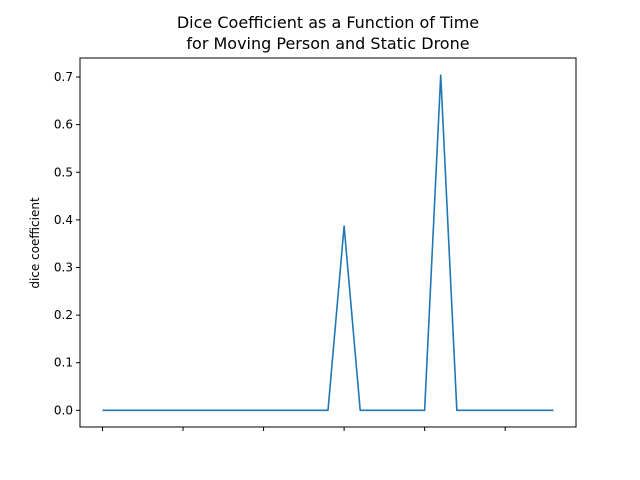 This screenshot has width=640, height=480. What do you see at coordinates (63, 267) in the screenshot?
I see `y-tick-label: 0.3` at bounding box center [63, 267].